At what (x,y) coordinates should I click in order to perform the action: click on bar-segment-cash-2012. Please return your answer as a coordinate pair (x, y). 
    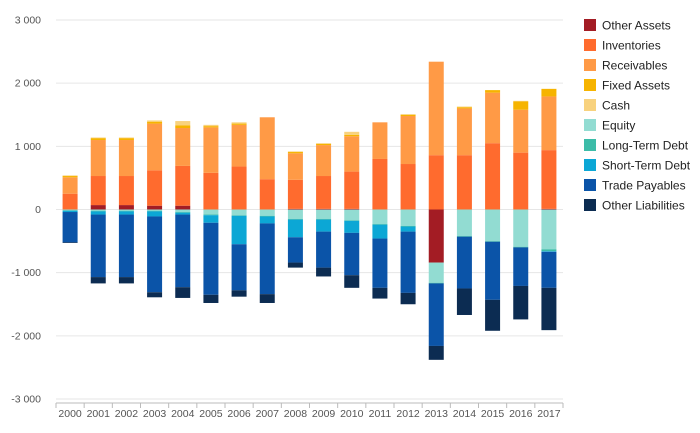
    Looking at the image, I should click on (408, 114).